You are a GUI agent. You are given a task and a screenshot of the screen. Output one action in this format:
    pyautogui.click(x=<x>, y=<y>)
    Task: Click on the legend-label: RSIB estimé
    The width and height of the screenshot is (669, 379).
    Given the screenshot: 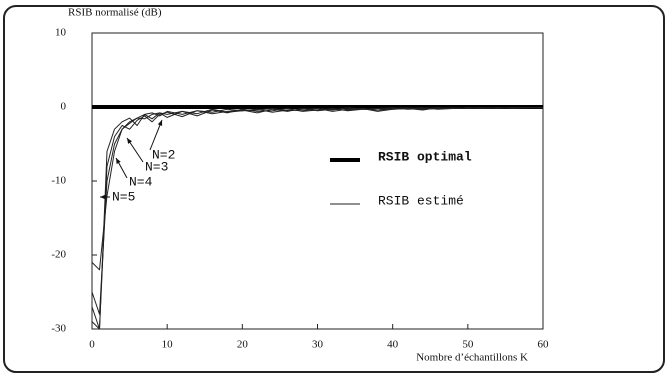 What is the action you would take?
    pyautogui.click(x=421, y=200)
    